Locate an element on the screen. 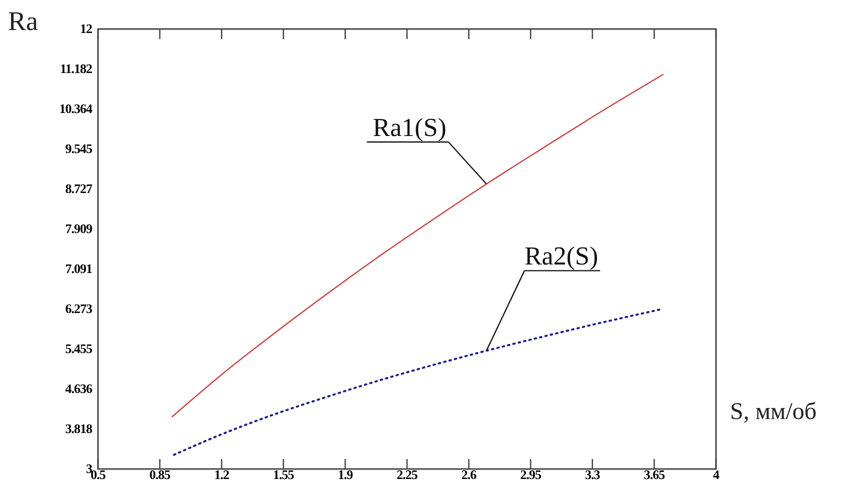 This screenshot has height=493, width=861. x-tick-label: 4 is located at coordinates (716, 474).